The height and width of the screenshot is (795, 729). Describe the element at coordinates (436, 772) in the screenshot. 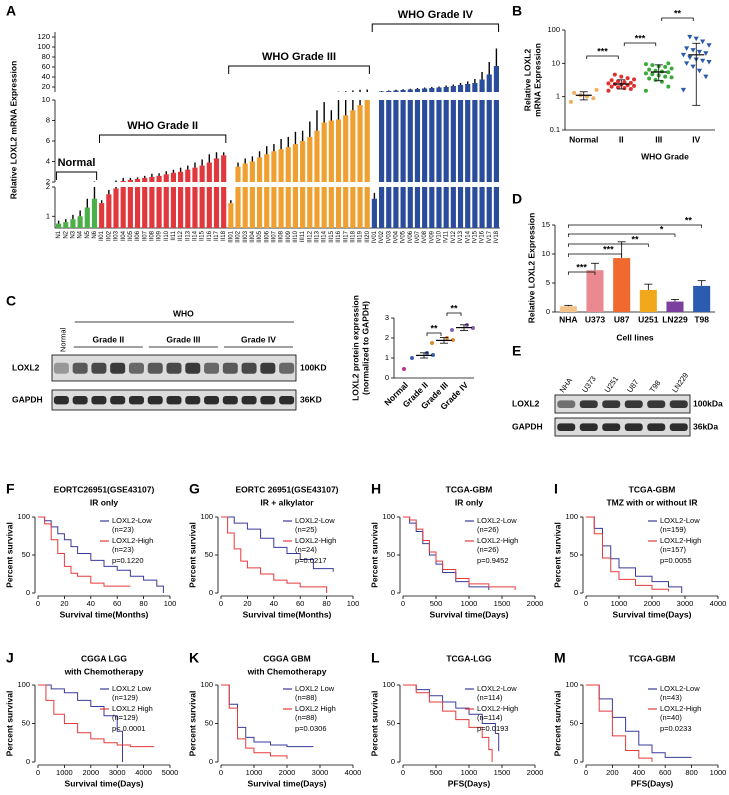

I see `x-tick-label: 500` at that location.